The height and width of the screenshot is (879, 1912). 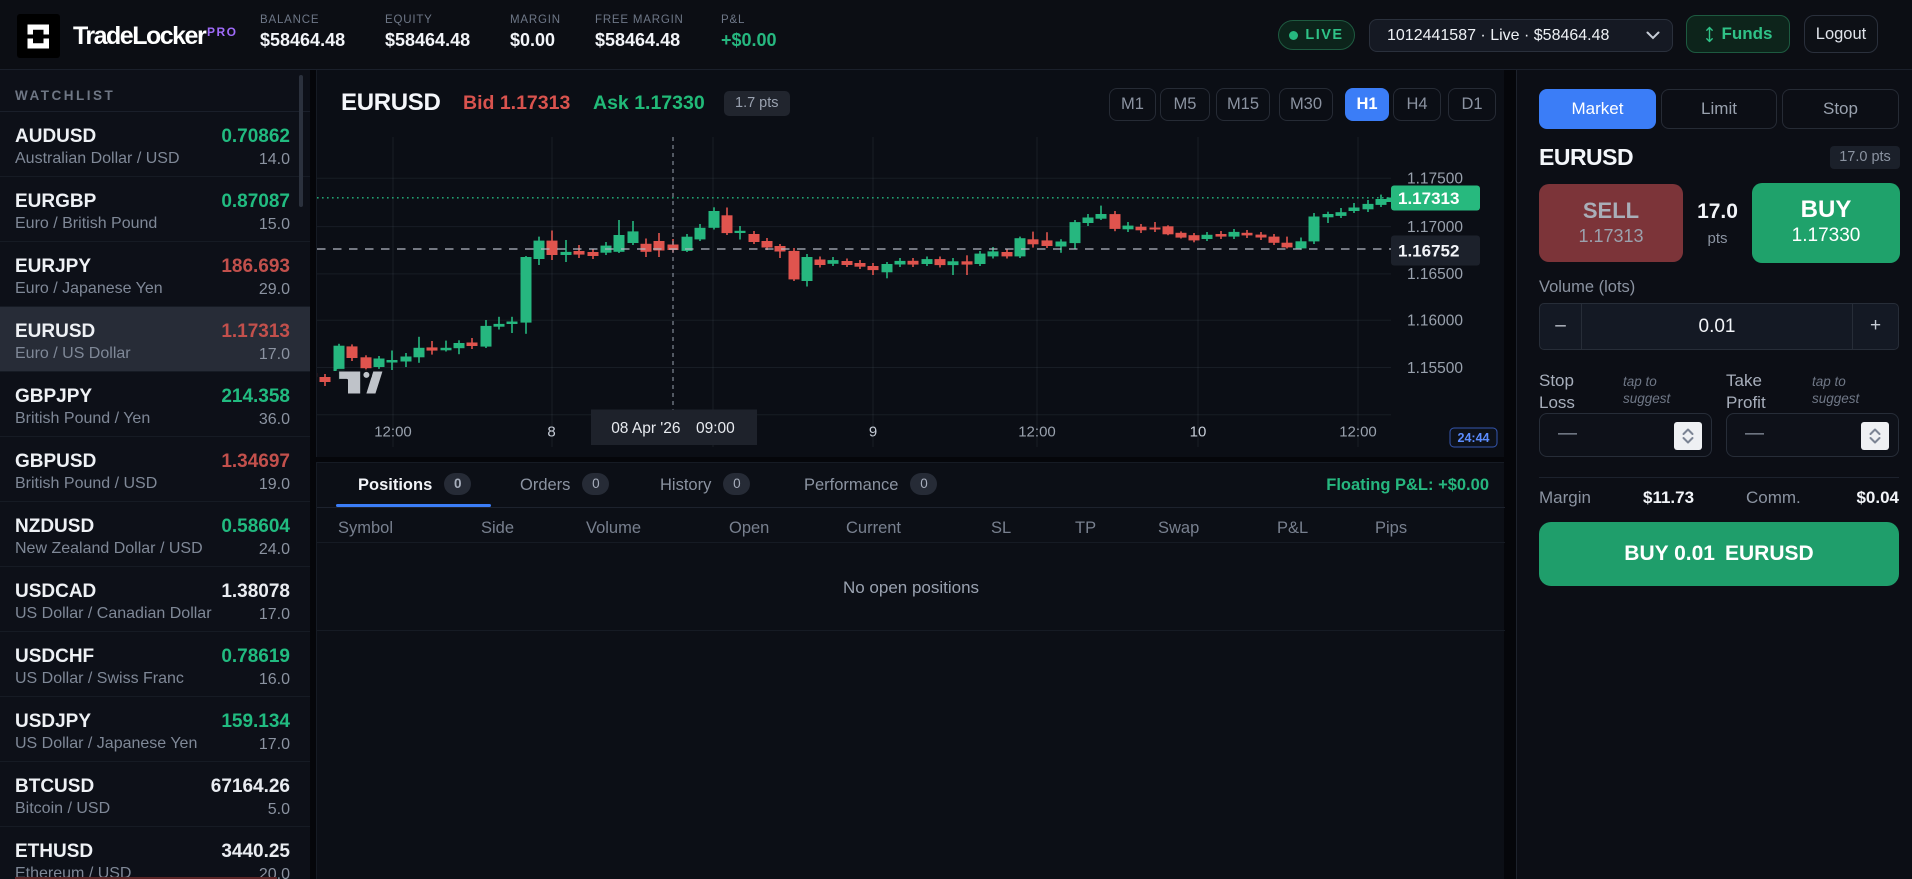 I want to click on svg-text: 1.16000, so click(x=1435, y=321).